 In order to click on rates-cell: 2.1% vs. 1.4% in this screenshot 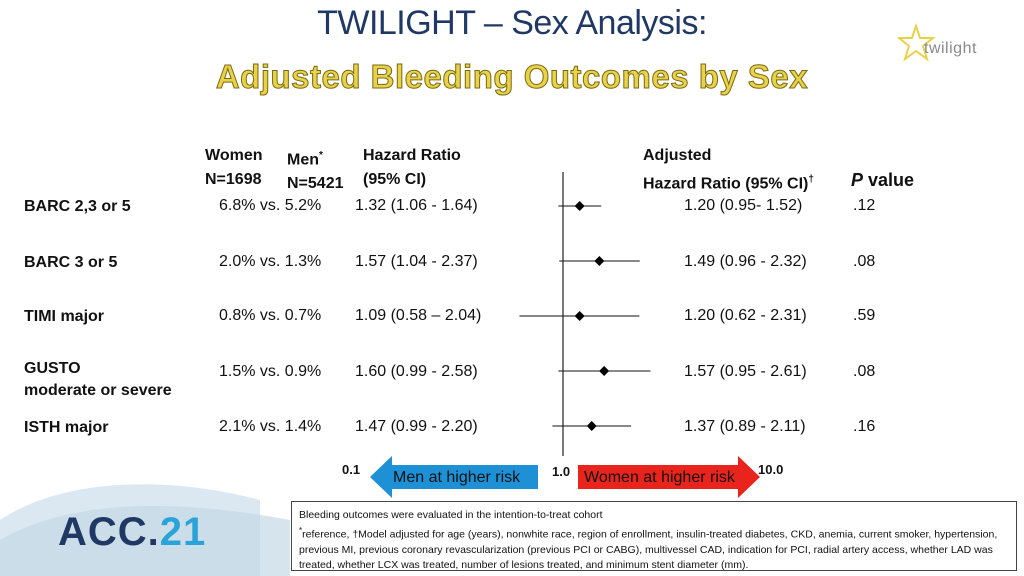, I will do `click(270, 426)`.